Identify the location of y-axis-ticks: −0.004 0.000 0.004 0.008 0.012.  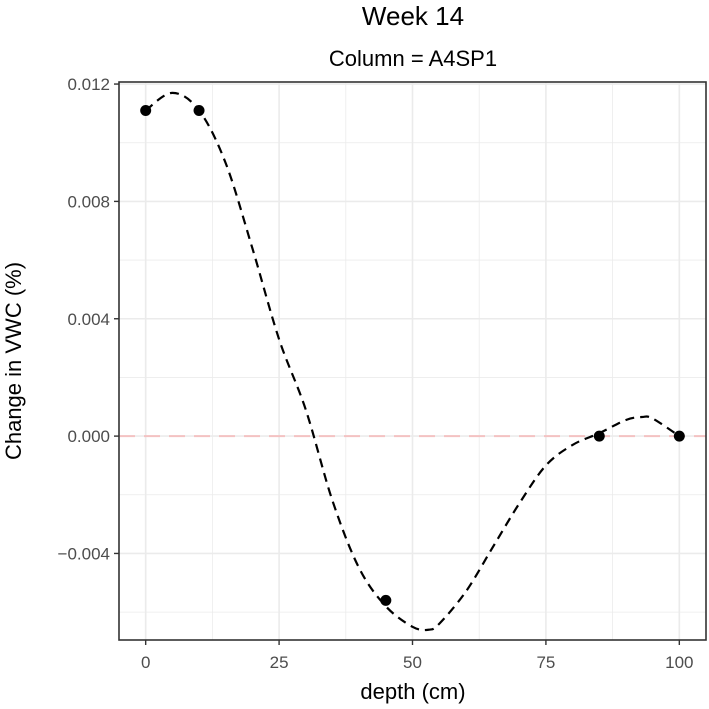
(88, 319).